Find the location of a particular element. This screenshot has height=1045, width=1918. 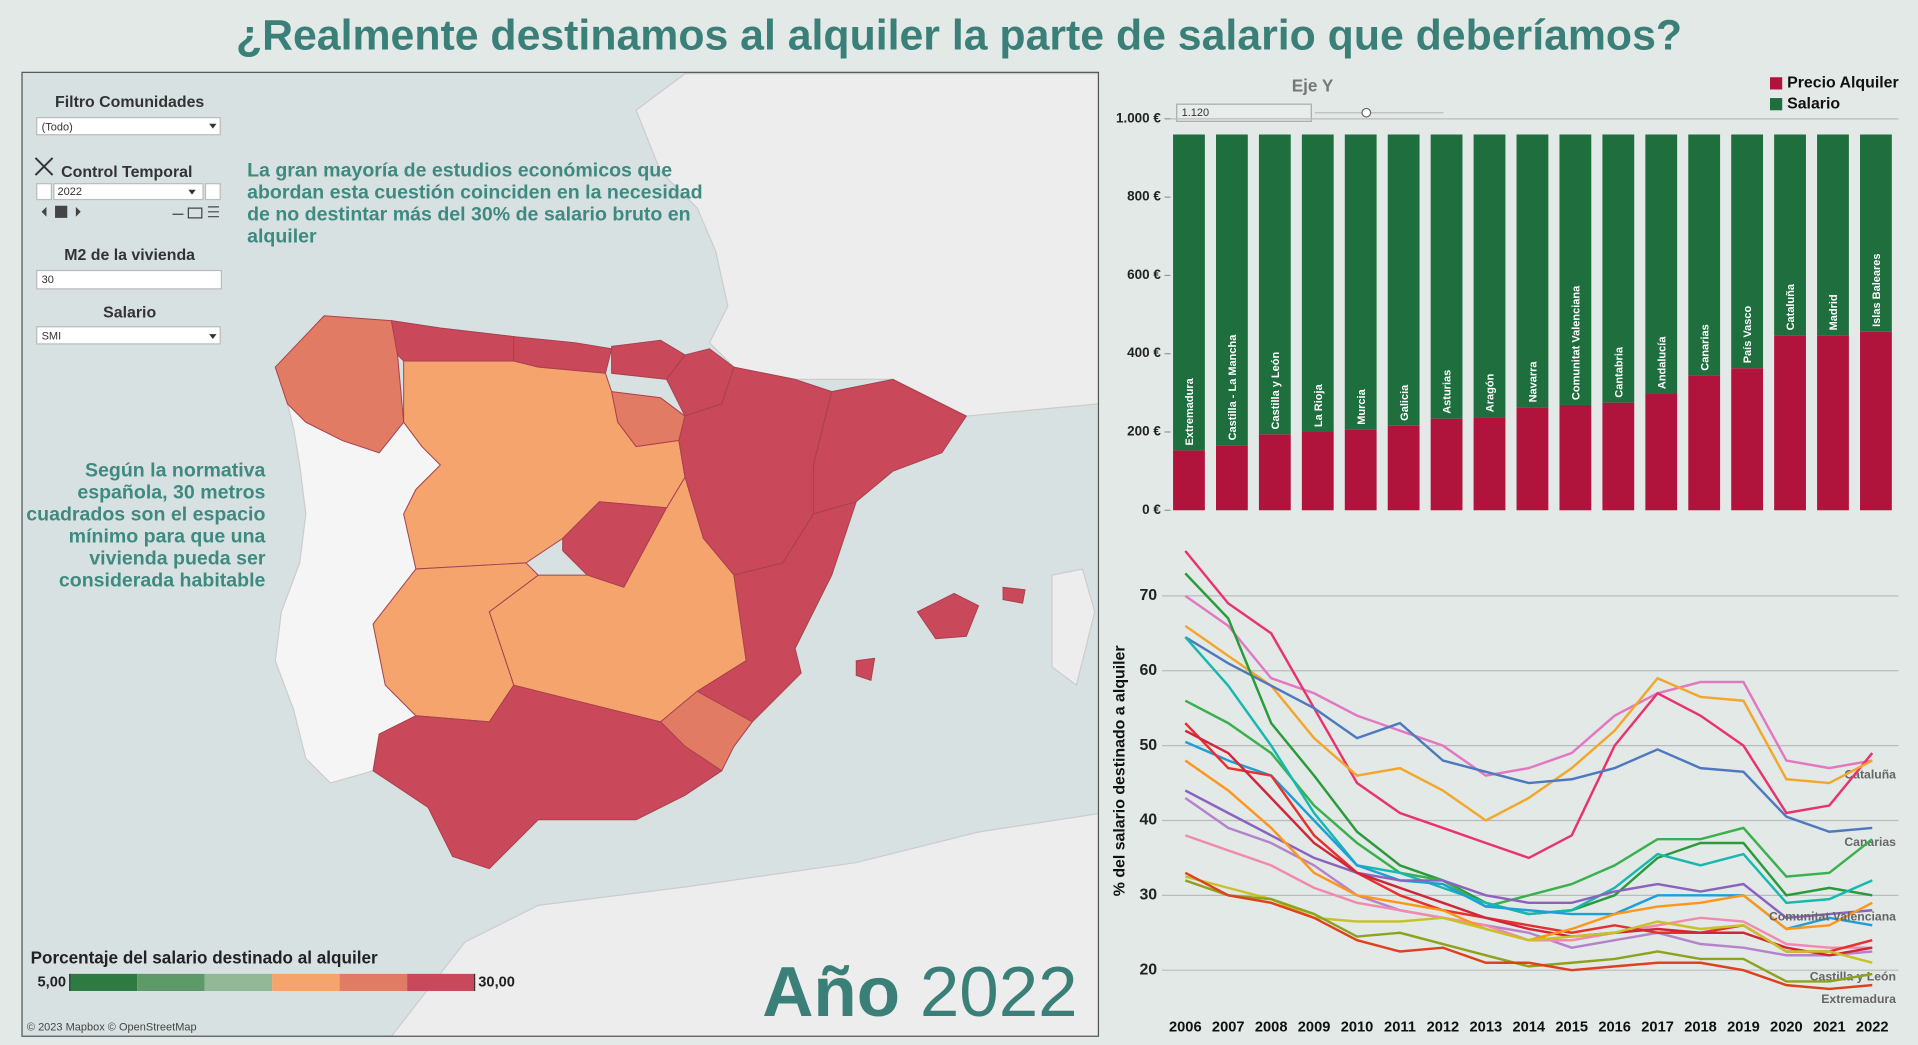

x-tick-label: 2009 is located at coordinates (1314, 1028).